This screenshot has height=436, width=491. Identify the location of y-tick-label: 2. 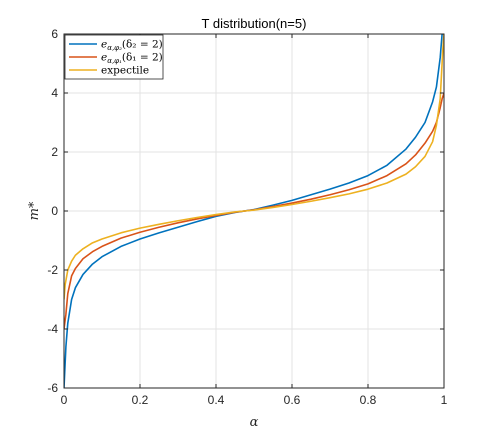
(54, 152).